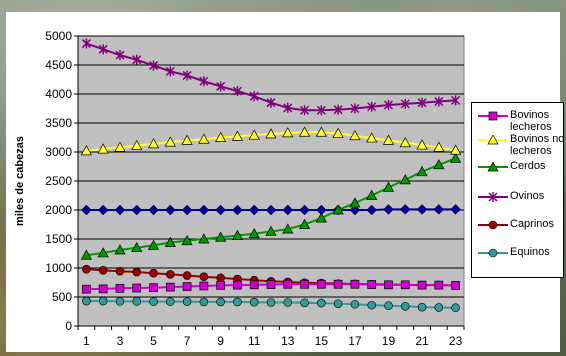  What do you see at coordinates (254, 341) in the screenshot?
I see `x-tick-label: 11` at bounding box center [254, 341].